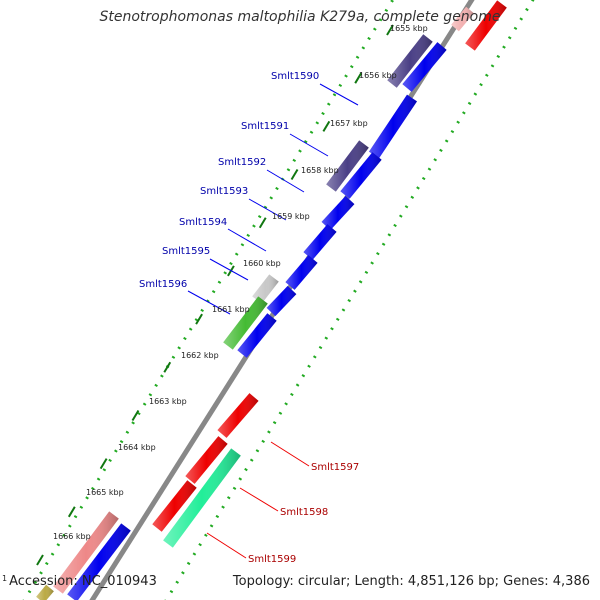 The height and width of the screenshot is (600, 600). What do you see at coordinates (202, 498) in the screenshot?
I see `feature-1664-mint-shading` at bounding box center [202, 498].